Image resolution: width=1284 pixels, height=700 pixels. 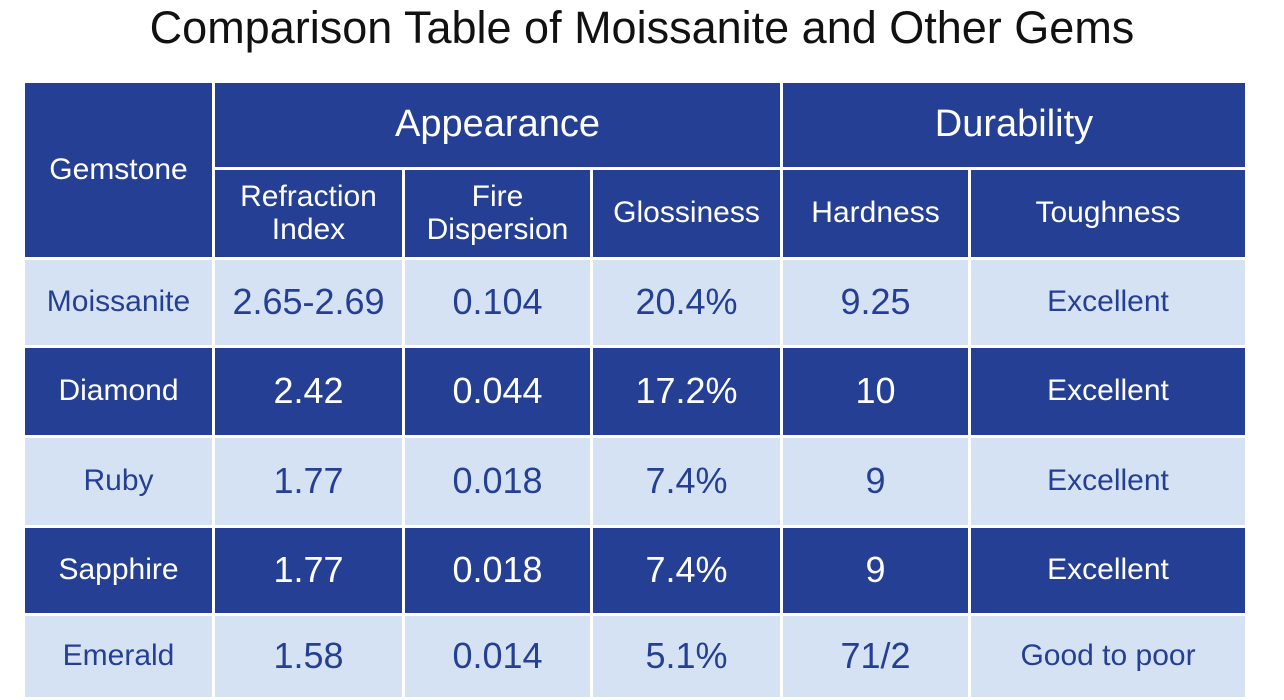 I want to click on data-cell: Good to poor, so click(x=1108, y=656).